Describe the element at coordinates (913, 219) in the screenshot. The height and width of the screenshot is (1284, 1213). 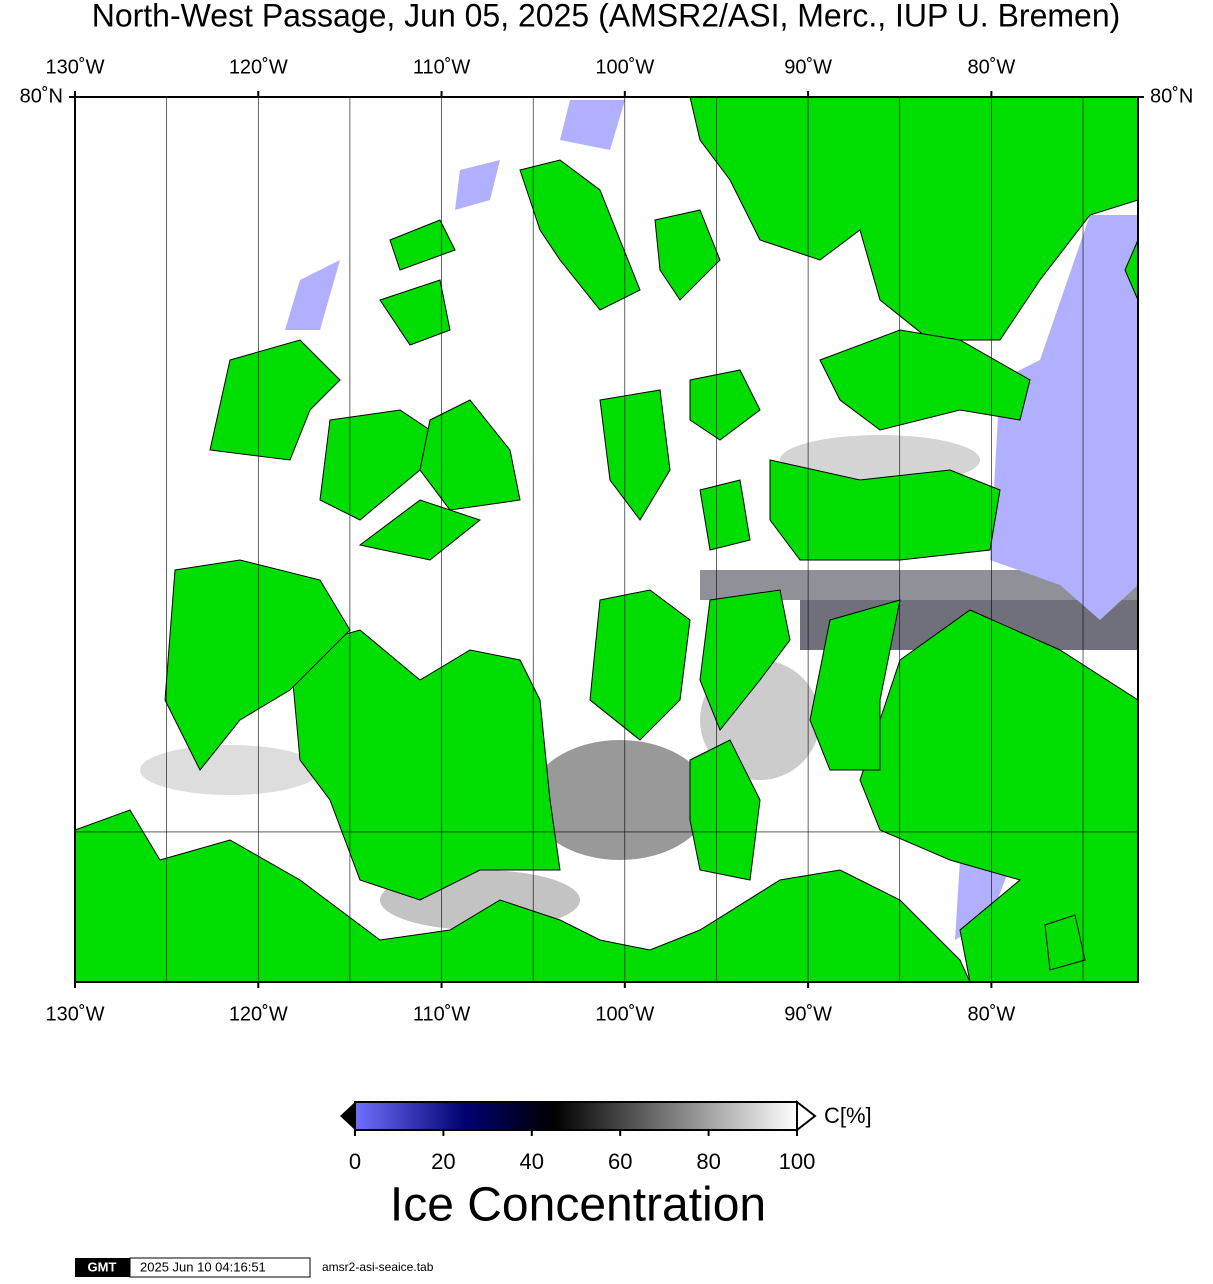
I see `land-ellesmere` at that location.